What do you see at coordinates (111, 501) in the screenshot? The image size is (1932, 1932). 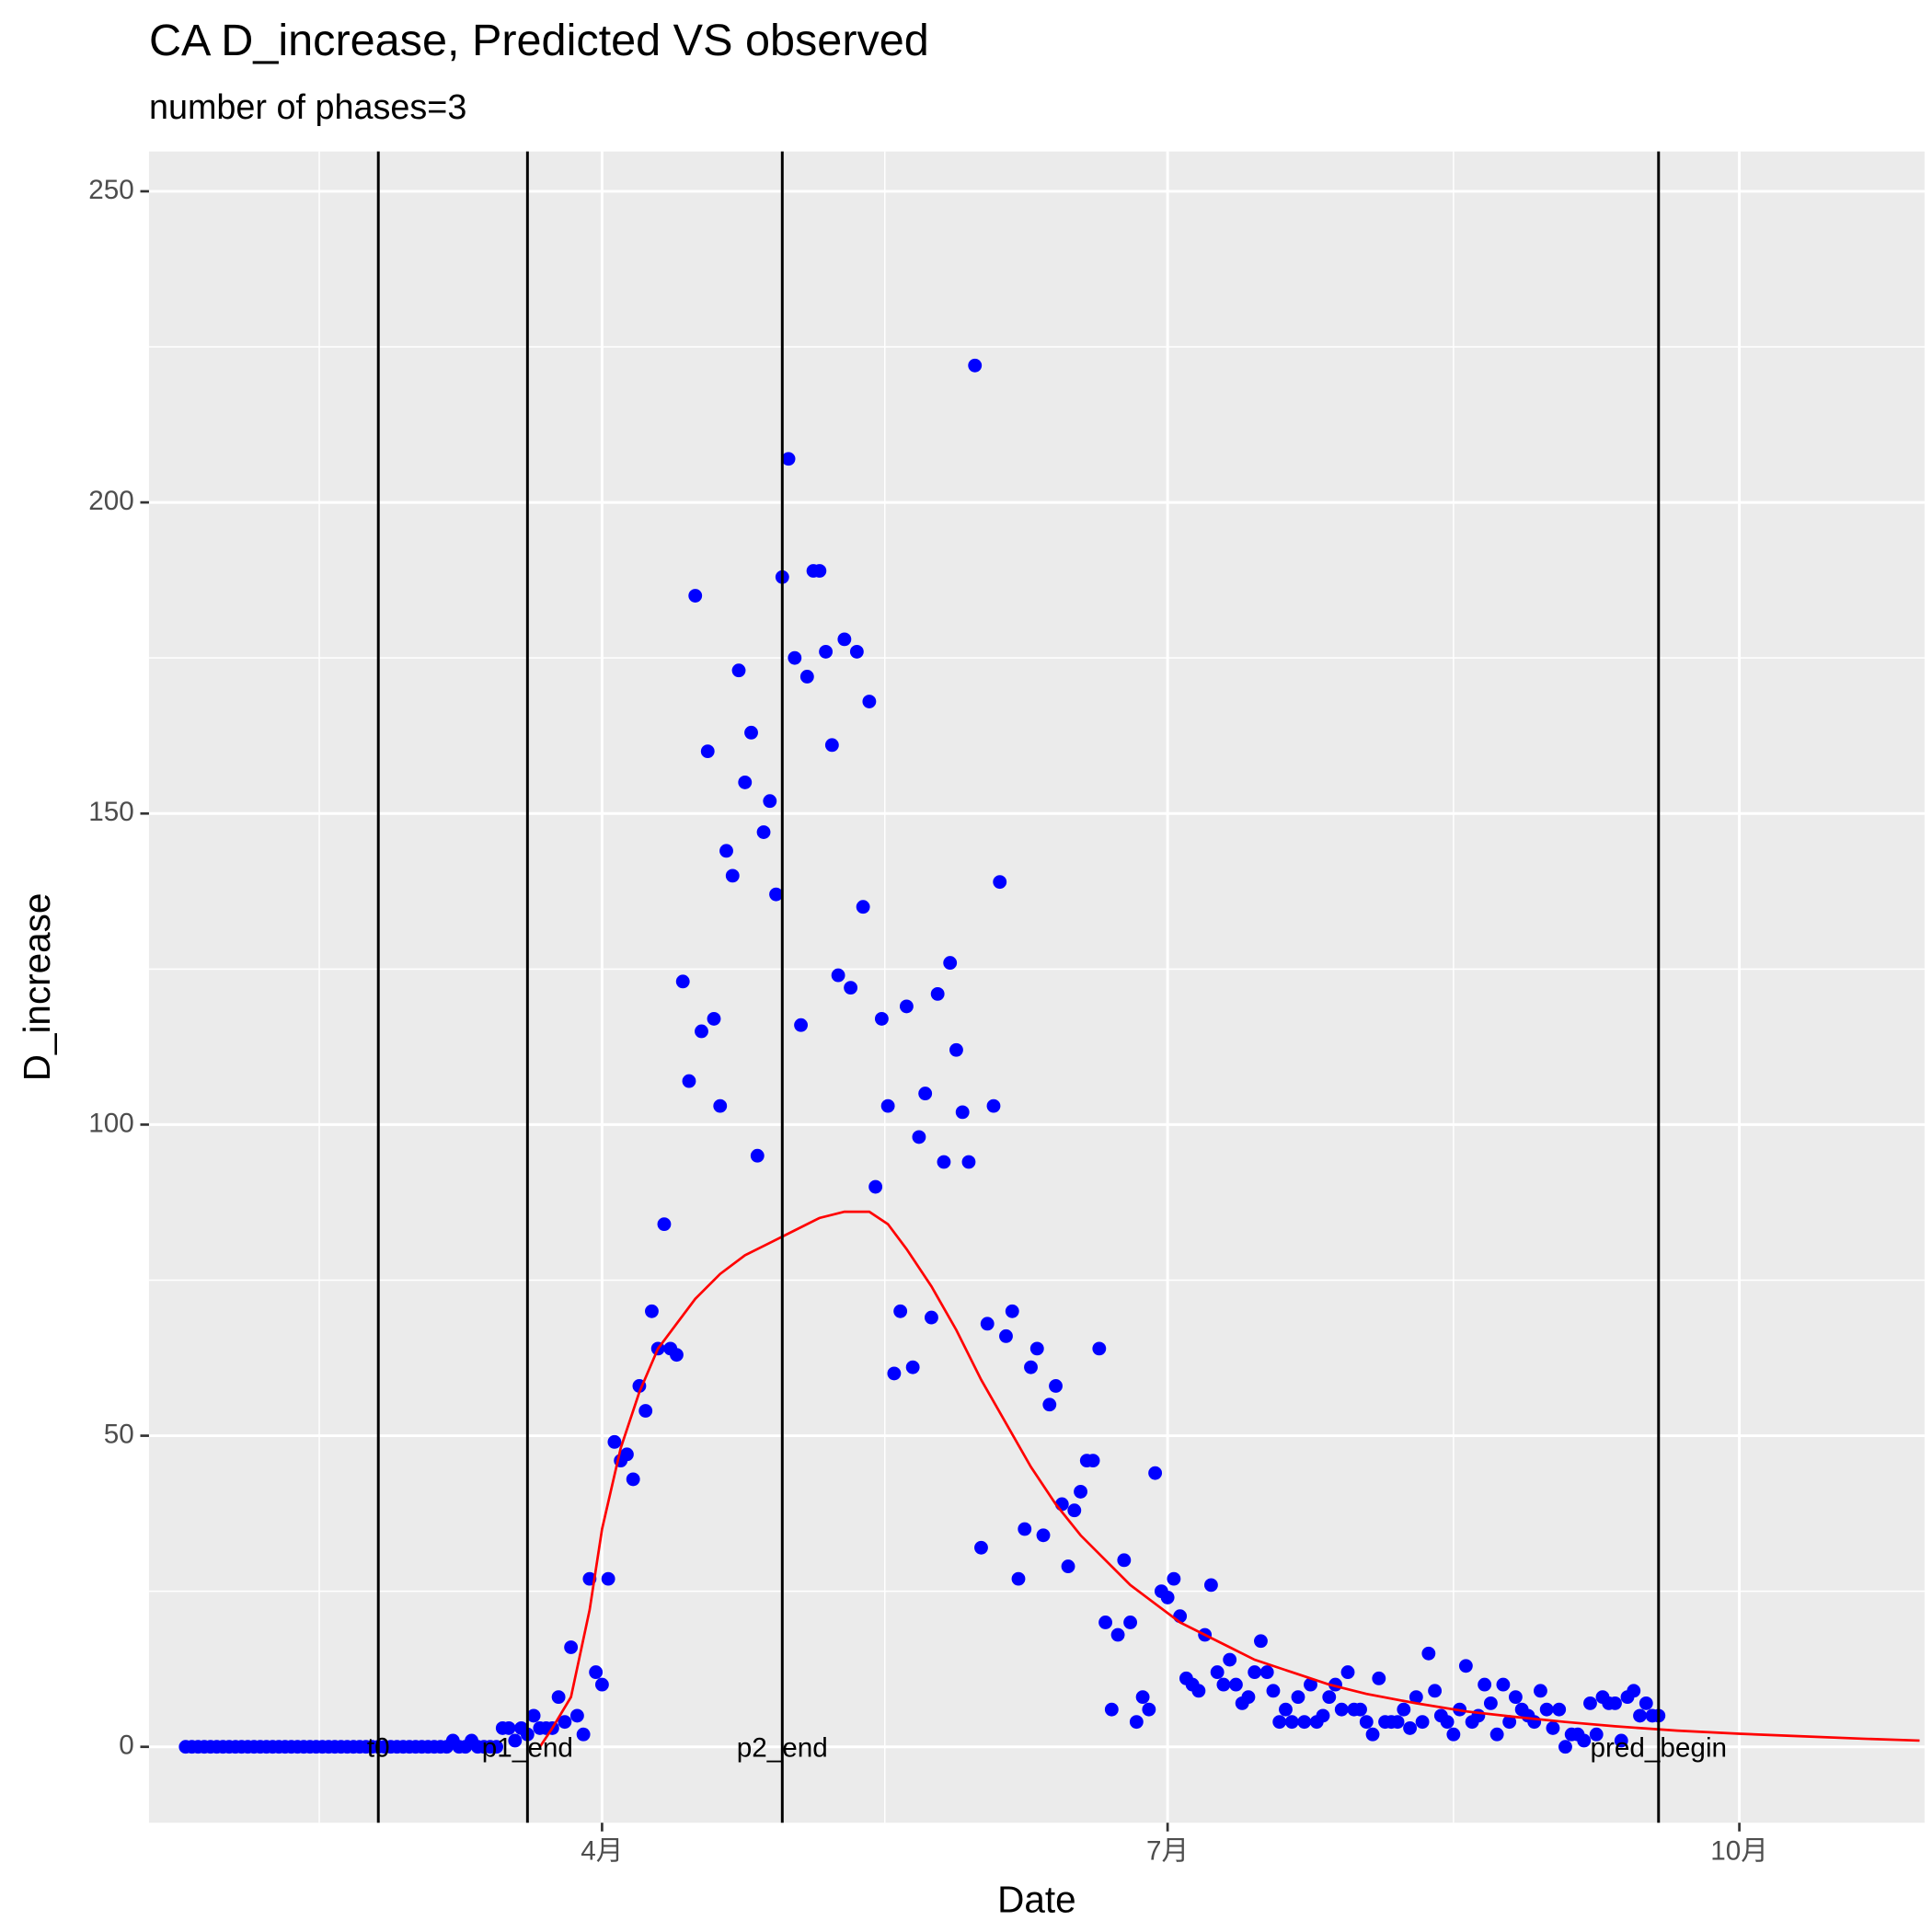 I see `y-tick-label: 200` at bounding box center [111, 501].